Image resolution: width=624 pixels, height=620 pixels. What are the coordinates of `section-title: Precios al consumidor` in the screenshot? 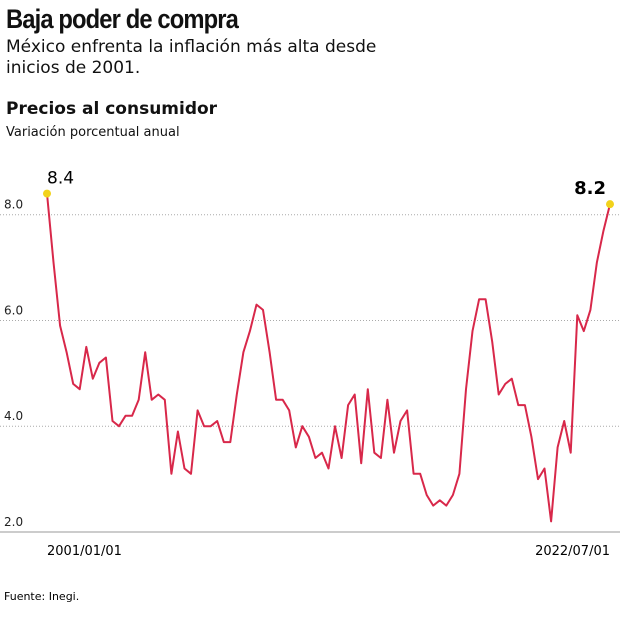 It's located at (112, 109).